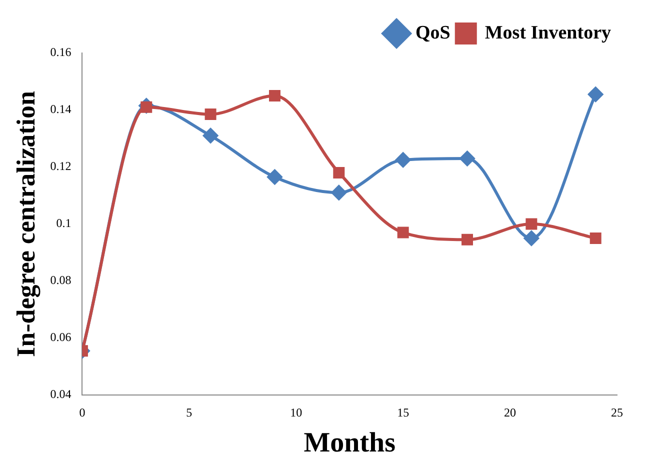  What do you see at coordinates (510, 412) in the screenshot?
I see `x-tick-label: 20` at bounding box center [510, 412].